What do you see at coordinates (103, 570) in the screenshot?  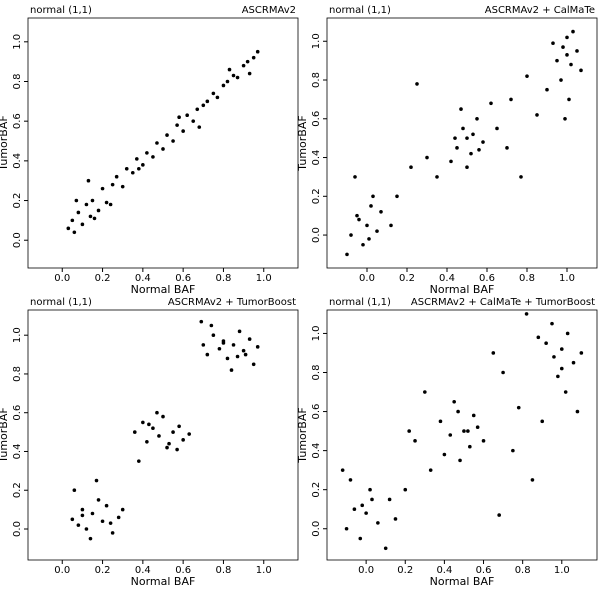 I see `x-tick-label: 0.2` at bounding box center [103, 570].